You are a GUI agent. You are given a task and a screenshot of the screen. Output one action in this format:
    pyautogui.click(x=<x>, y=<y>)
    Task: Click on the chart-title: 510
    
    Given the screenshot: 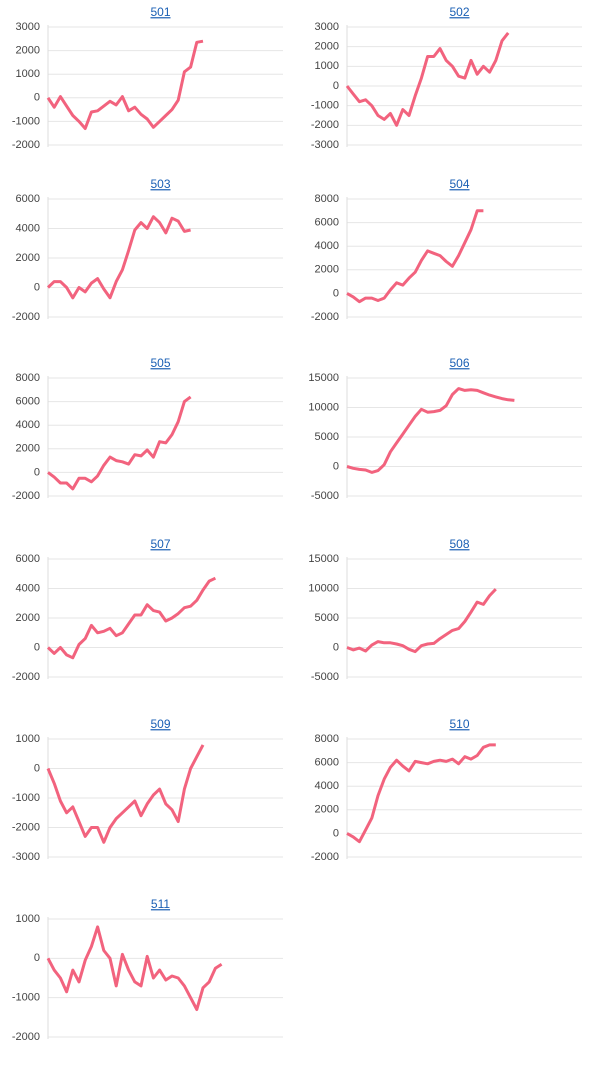 What is the action you would take?
    pyautogui.click(x=459, y=724)
    